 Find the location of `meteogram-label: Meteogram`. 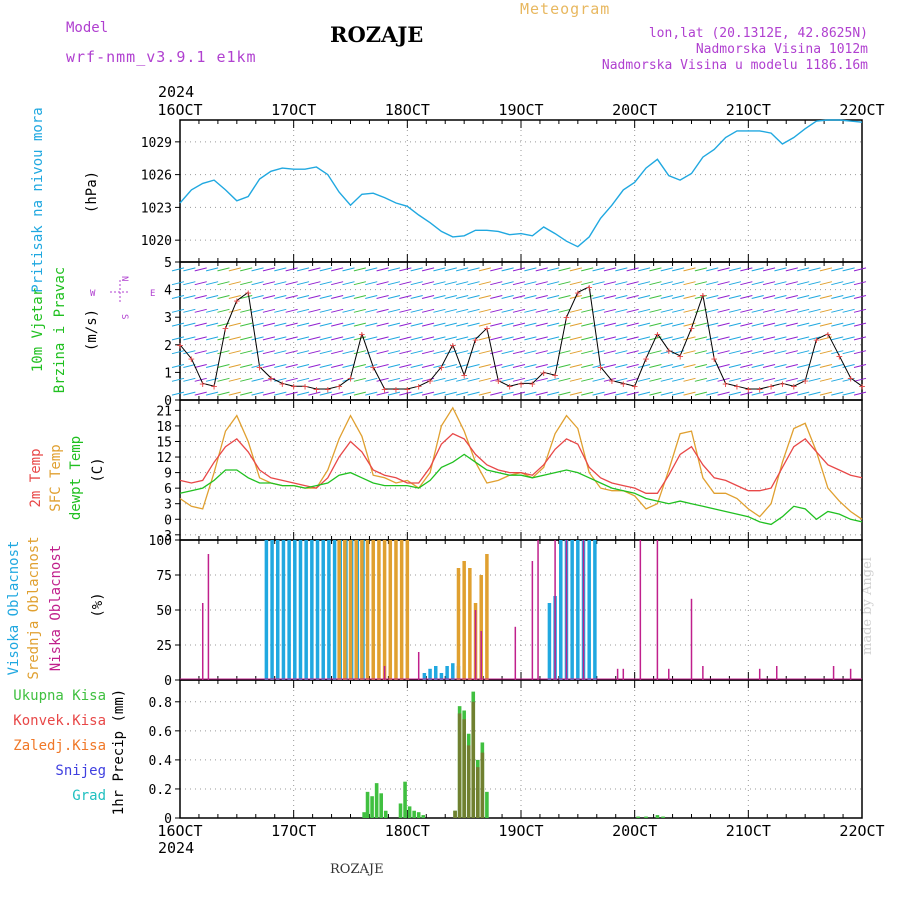

meteogram-label: Meteogram is located at coordinates (565, 9).